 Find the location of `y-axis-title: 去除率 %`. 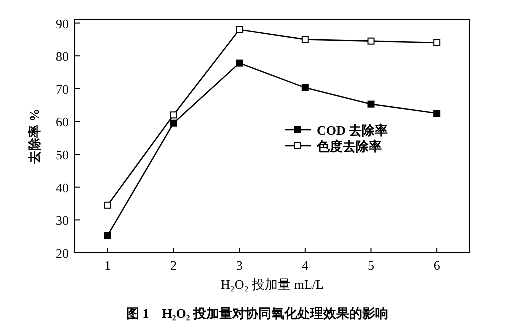

y-axis-title: 去除率 % is located at coordinates (34, 137).